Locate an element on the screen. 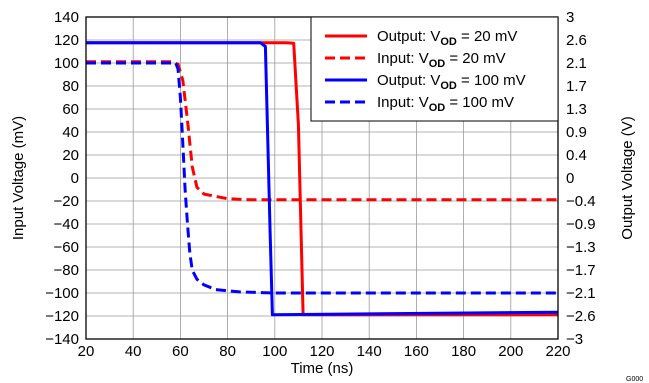  x-tick-label: 220 is located at coordinates (557, 351).